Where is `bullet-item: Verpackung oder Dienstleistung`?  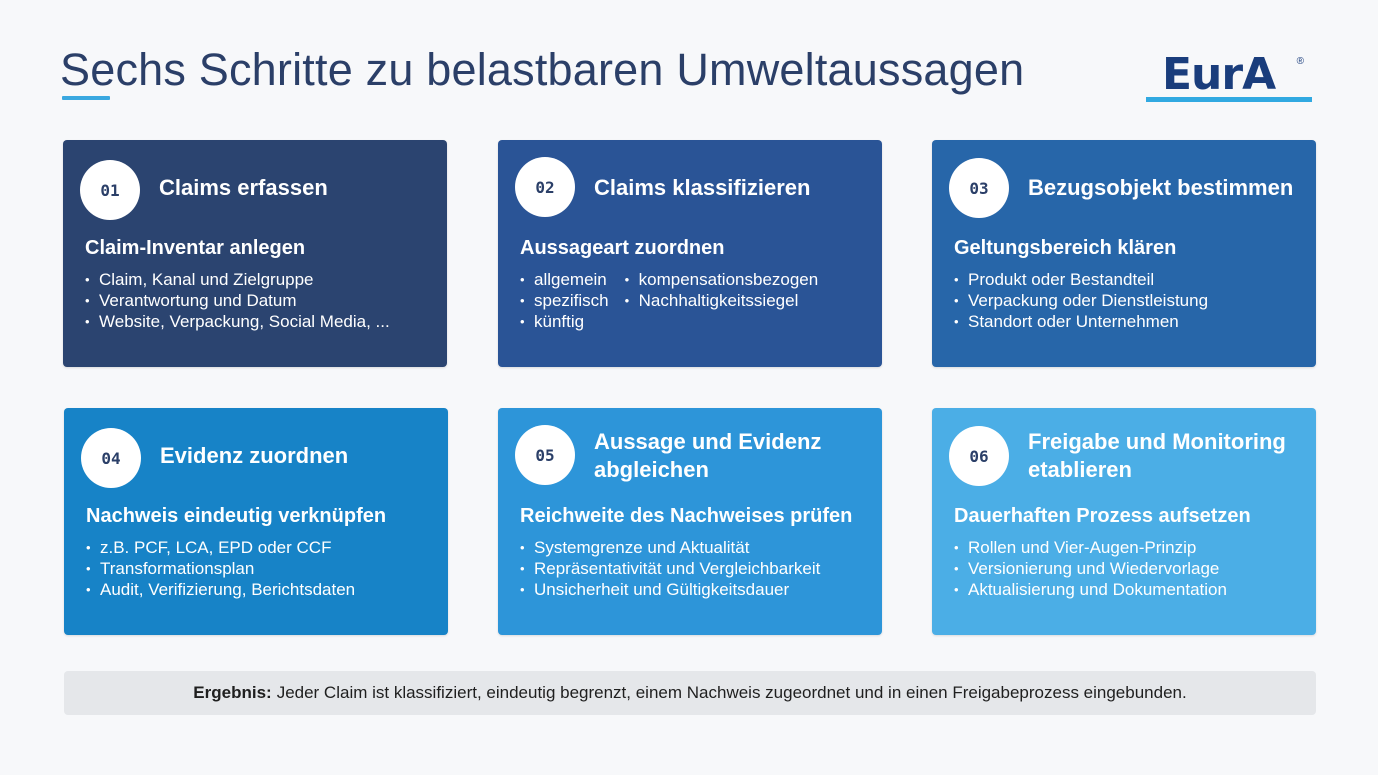
bullet-item: Verpackung oder Dienstleistung is located at coordinates (1081, 301).